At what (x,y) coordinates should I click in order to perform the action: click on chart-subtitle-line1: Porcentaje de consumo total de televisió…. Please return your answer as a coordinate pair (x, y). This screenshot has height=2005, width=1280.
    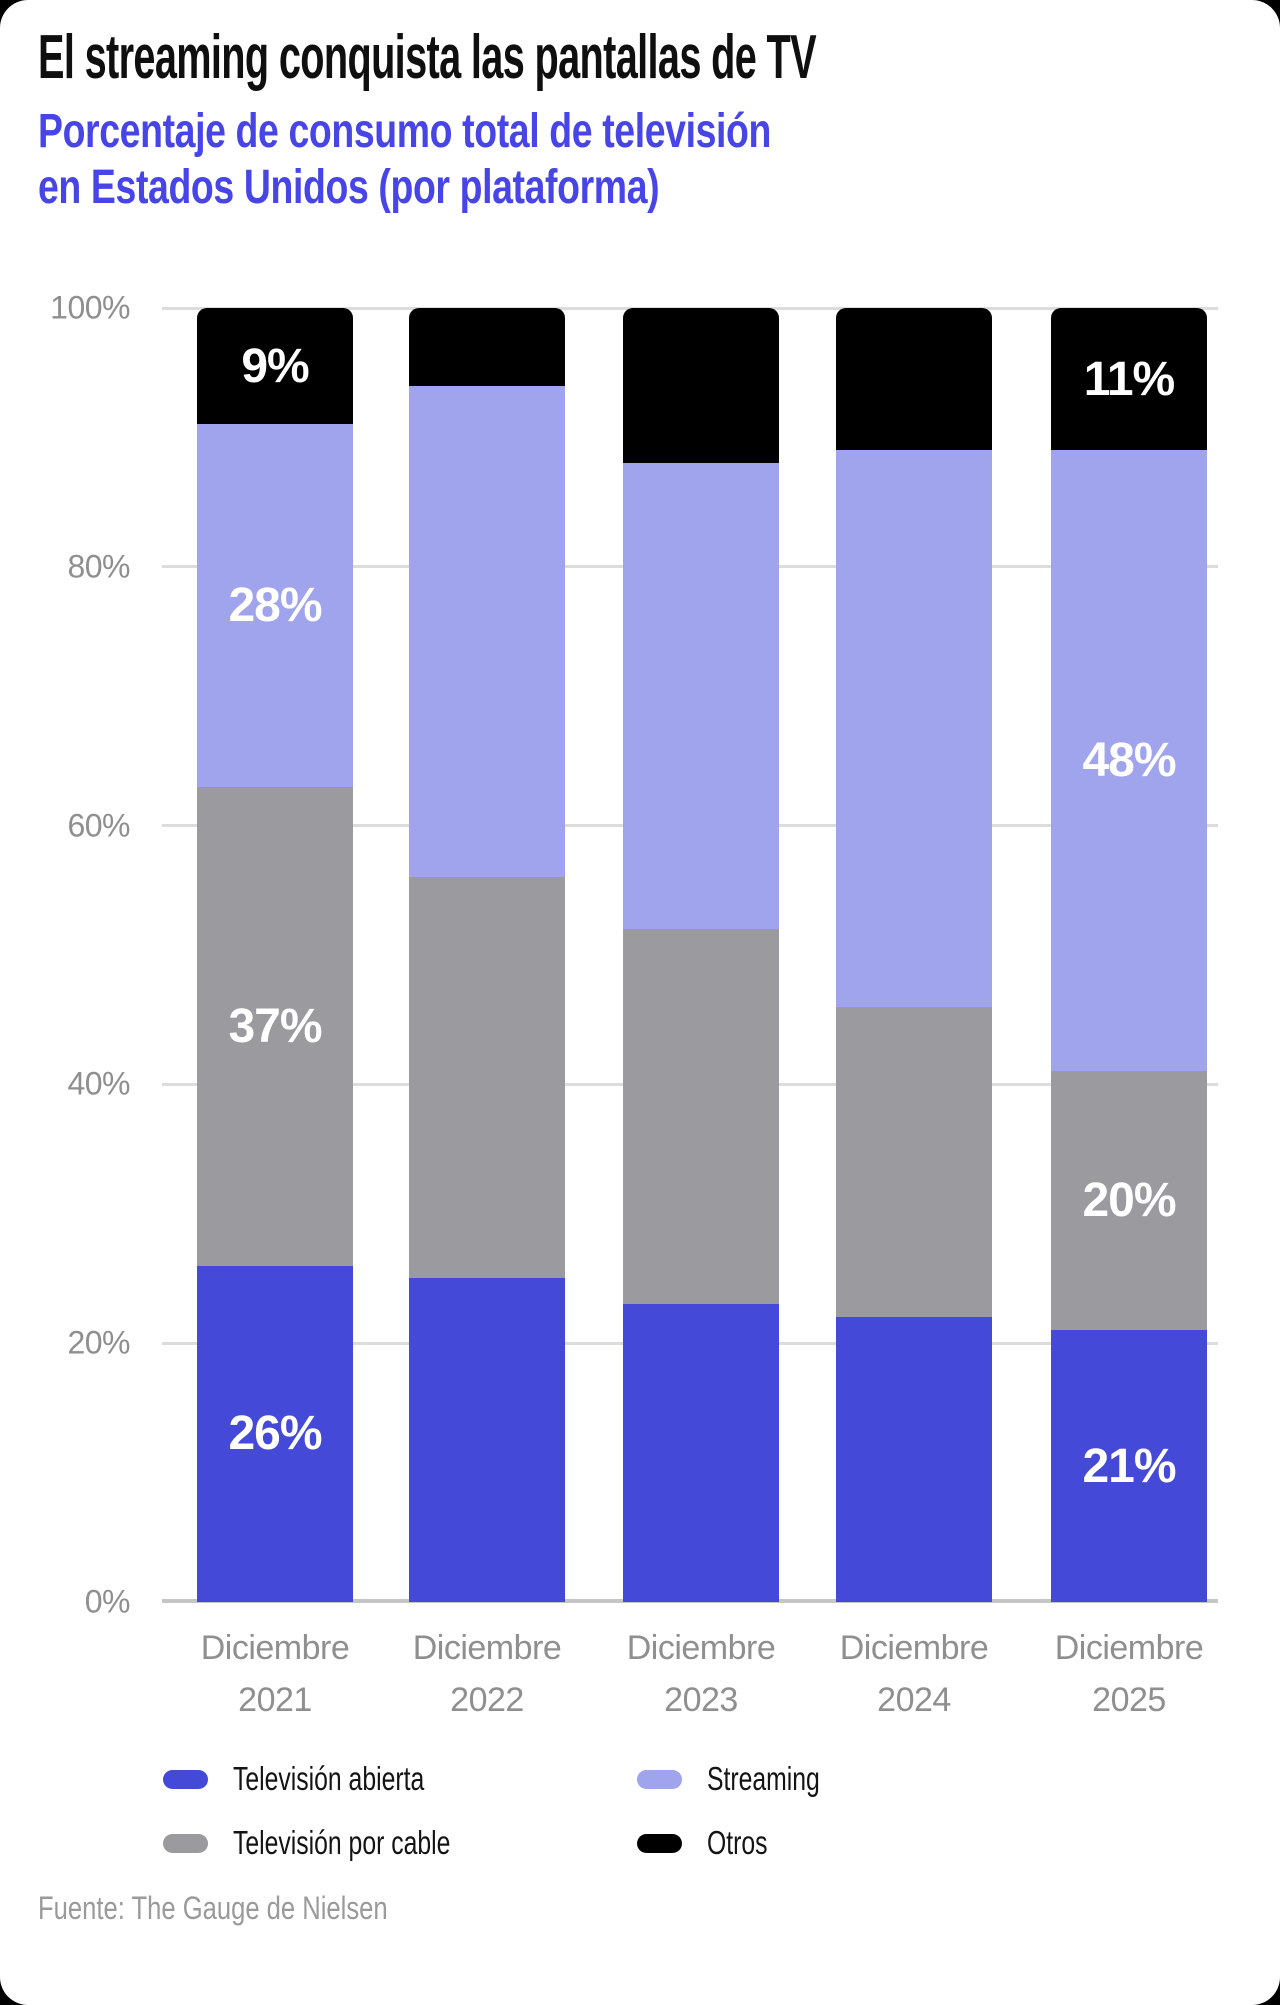
    Looking at the image, I should click on (404, 131).